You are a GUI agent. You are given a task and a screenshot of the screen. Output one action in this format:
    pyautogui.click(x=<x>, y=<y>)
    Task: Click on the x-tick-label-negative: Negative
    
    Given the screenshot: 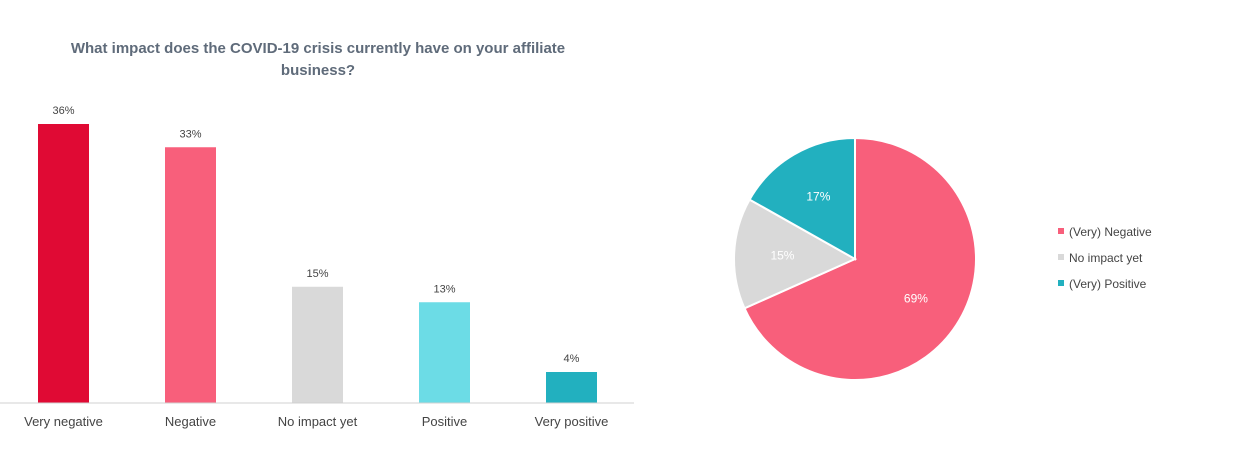 What is the action you would take?
    pyautogui.click(x=190, y=421)
    